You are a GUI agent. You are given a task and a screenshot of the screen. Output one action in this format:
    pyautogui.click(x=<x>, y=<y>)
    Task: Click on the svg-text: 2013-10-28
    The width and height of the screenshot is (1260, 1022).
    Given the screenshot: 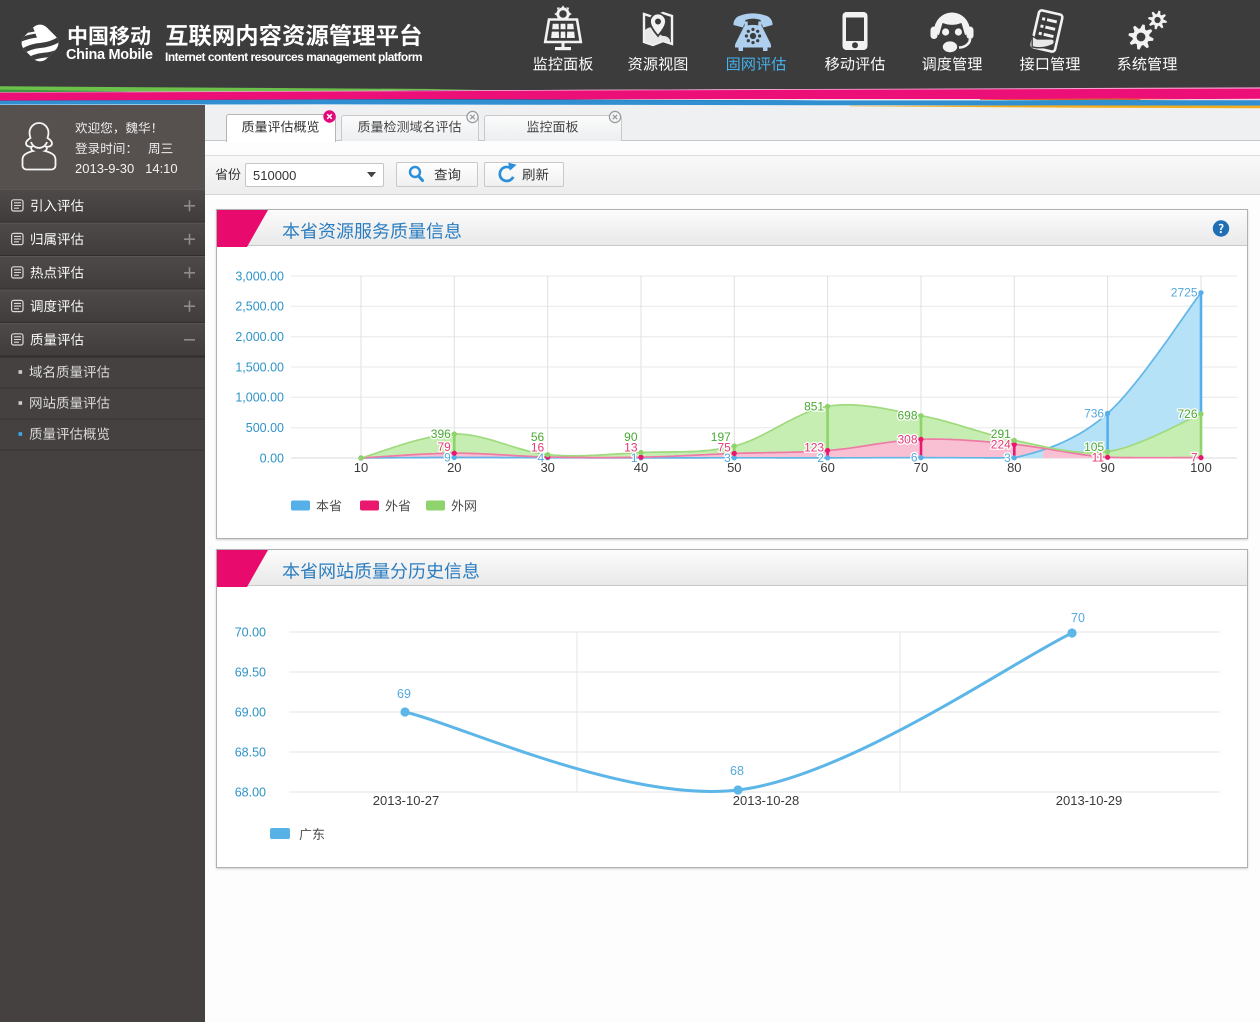 What is the action you would take?
    pyautogui.click(x=766, y=800)
    